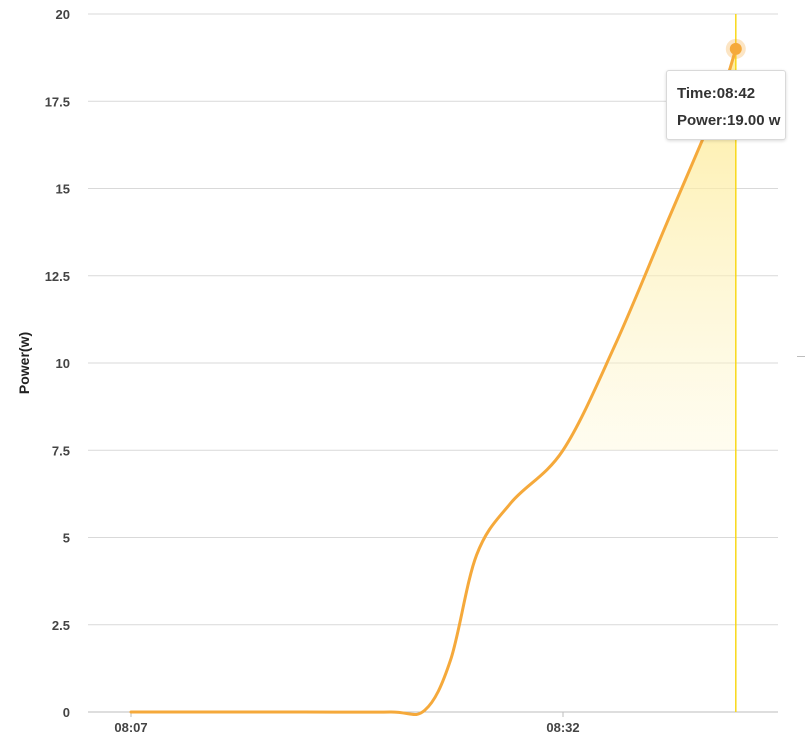  What do you see at coordinates (57, 101) in the screenshot?
I see `y-tick-label: 17.5` at bounding box center [57, 101].